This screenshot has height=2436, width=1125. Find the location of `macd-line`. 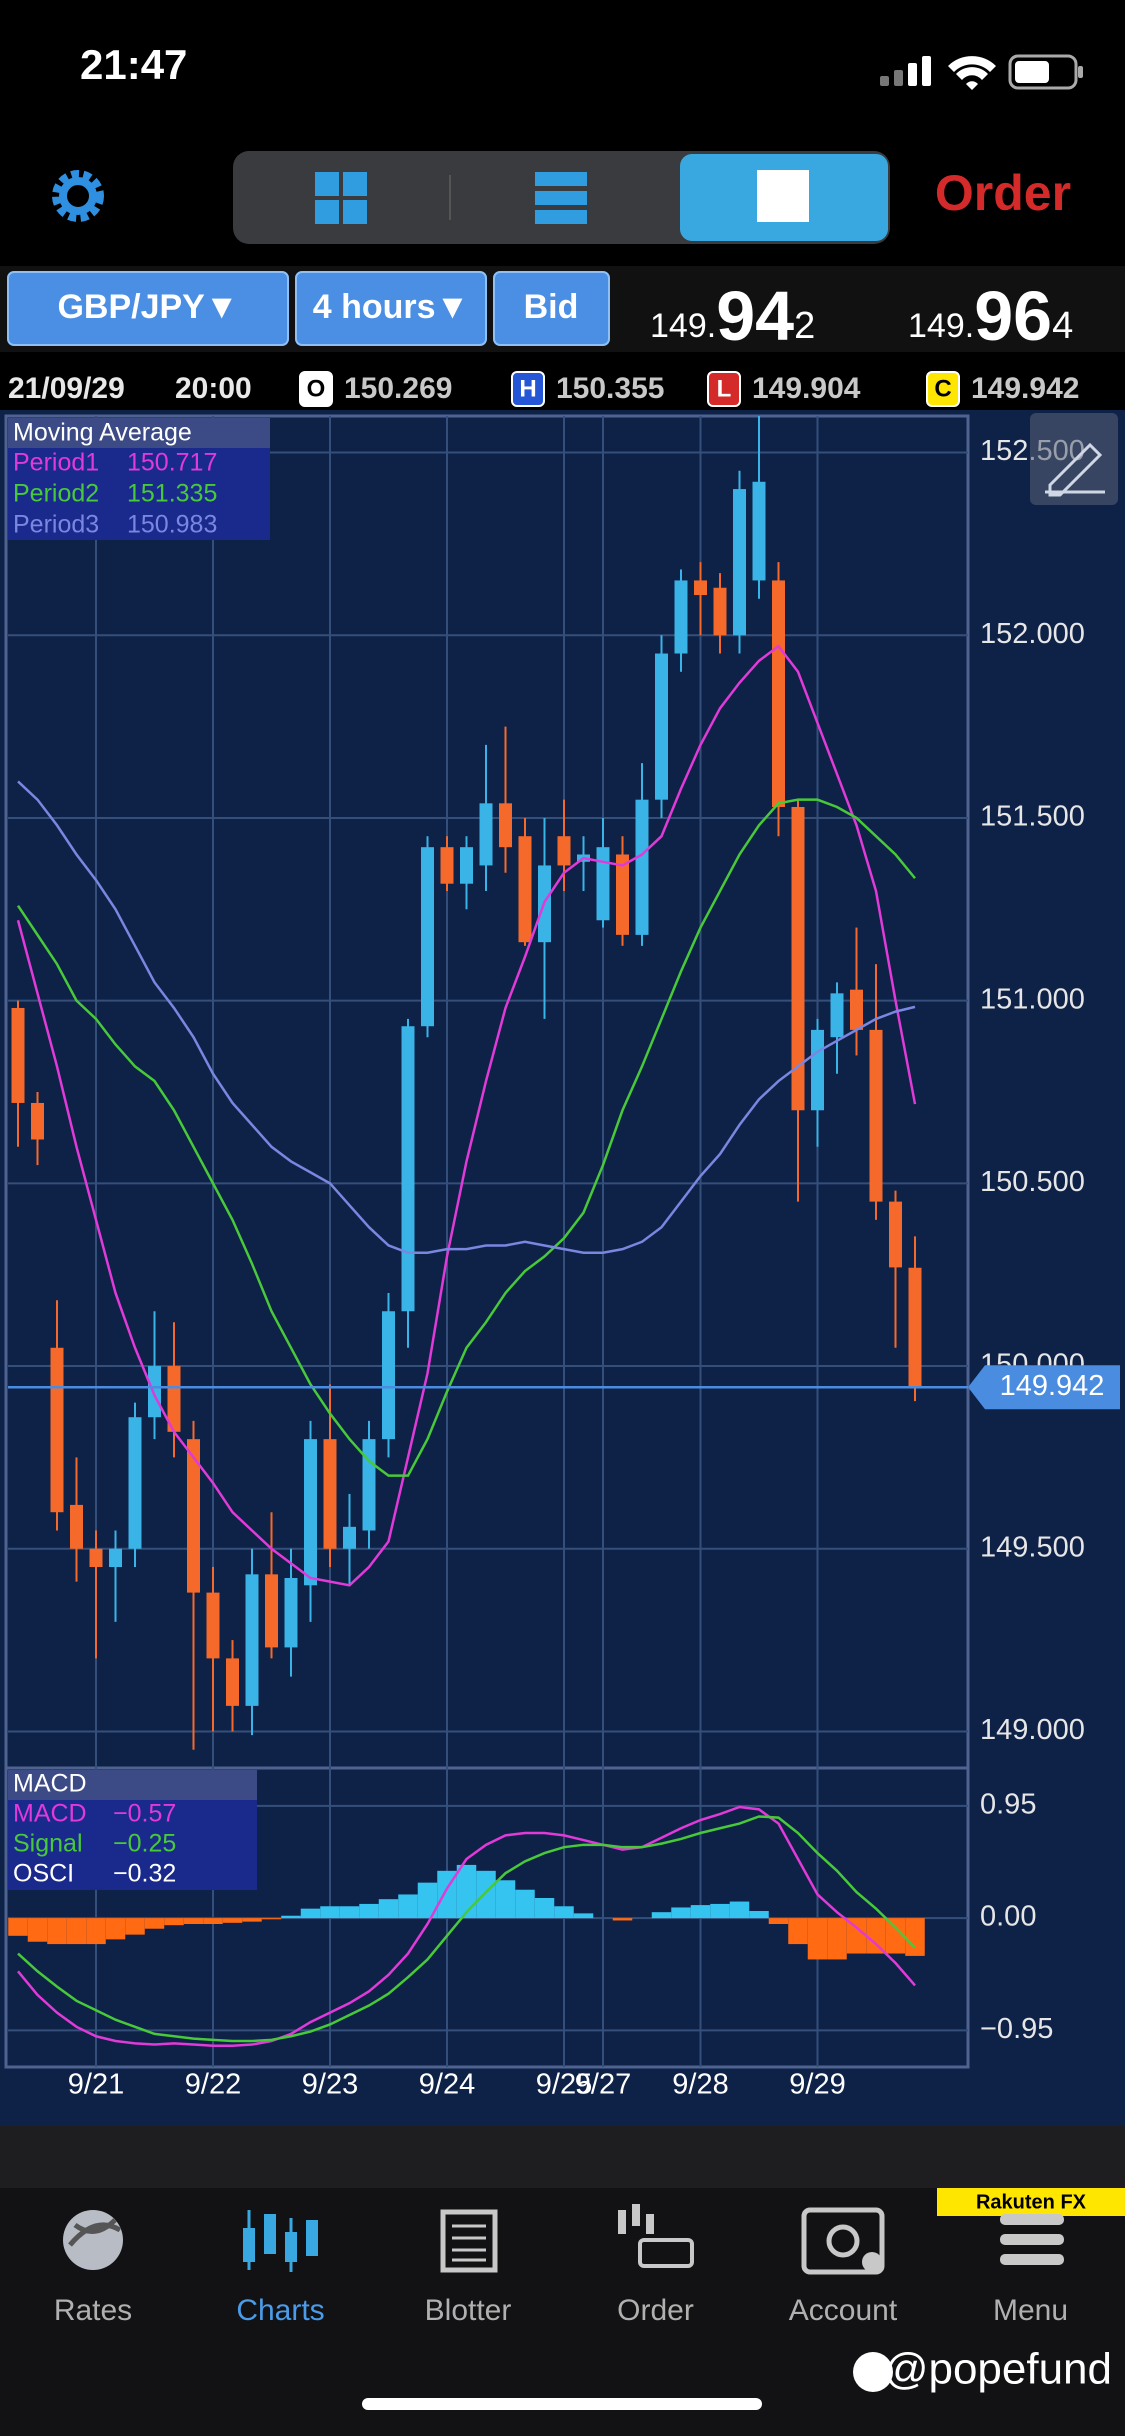

macd-line is located at coordinates (466, 1929).